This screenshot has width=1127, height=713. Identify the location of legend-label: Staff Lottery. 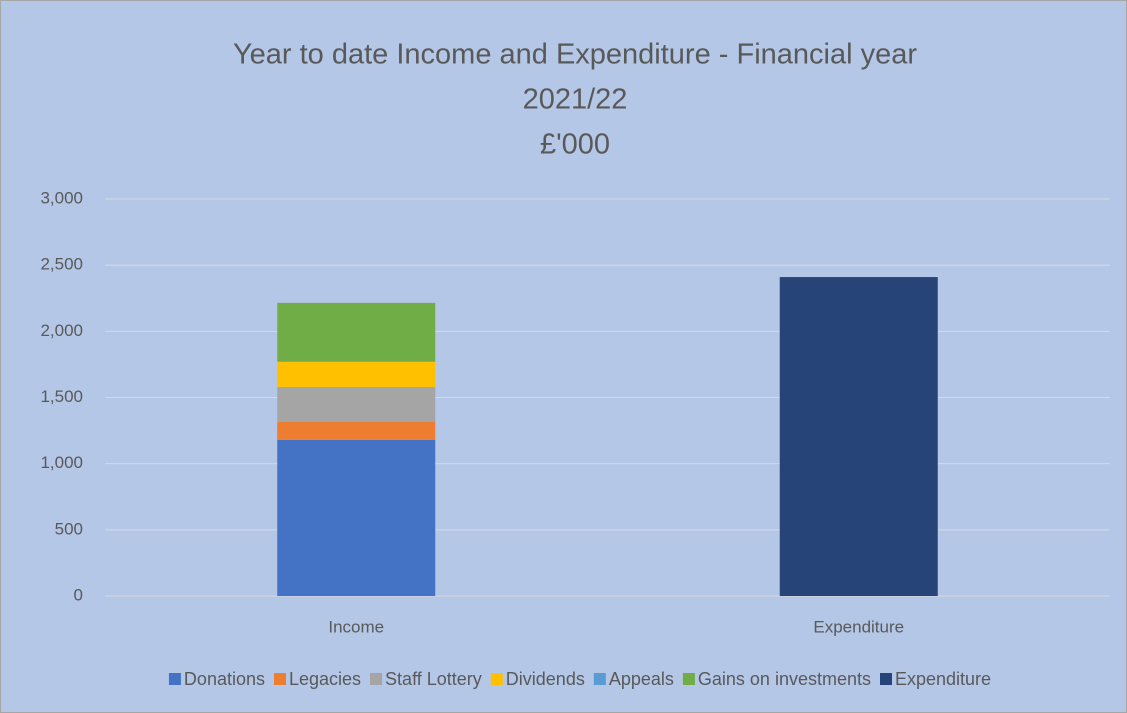
(433, 679).